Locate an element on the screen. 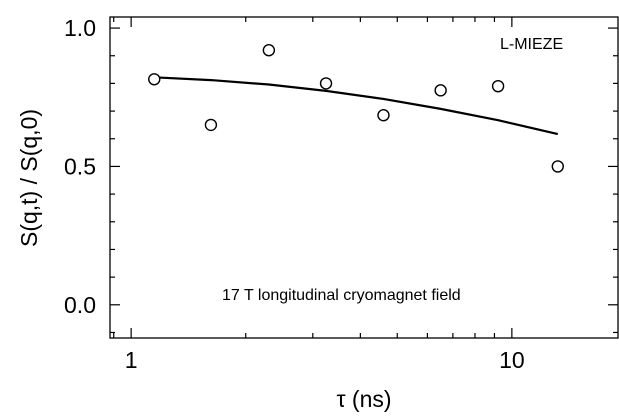 The width and height of the screenshot is (619, 416). annotation-field: 17 T longitudinal cryomagnet field is located at coordinates (341, 295).